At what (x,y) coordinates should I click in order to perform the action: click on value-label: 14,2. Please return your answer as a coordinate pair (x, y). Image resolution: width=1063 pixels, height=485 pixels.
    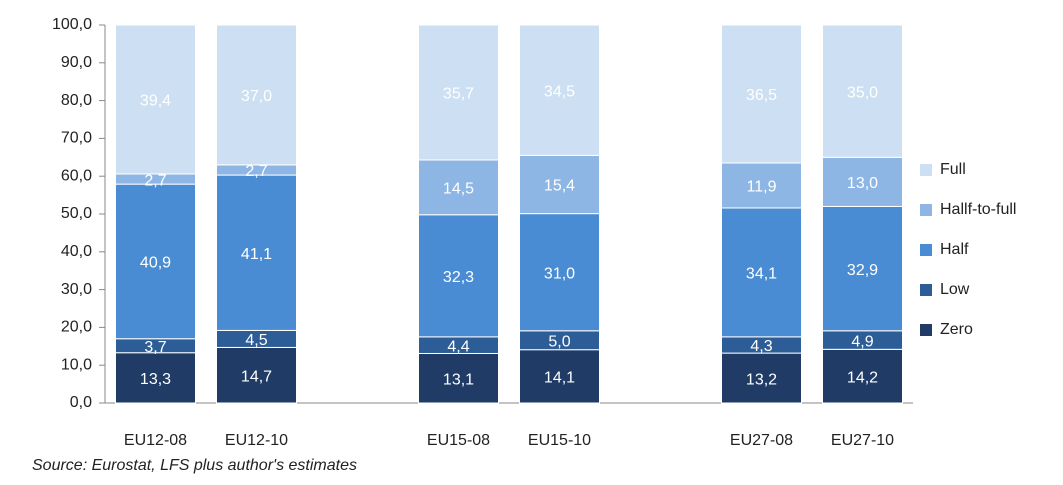
    Looking at the image, I should click on (862, 377).